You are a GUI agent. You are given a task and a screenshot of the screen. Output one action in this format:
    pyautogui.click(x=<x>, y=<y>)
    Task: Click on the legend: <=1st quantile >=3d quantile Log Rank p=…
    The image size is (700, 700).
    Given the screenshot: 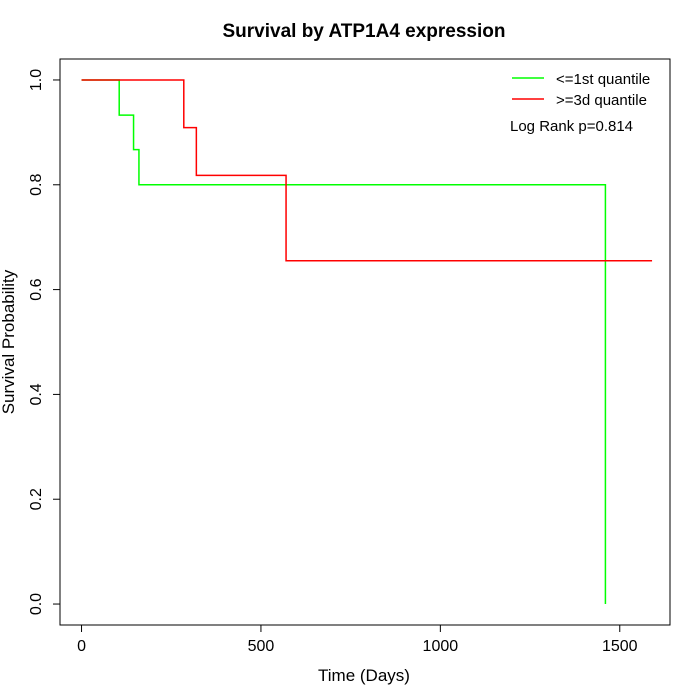 What is the action you would take?
    pyautogui.click(x=580, y=103)
    